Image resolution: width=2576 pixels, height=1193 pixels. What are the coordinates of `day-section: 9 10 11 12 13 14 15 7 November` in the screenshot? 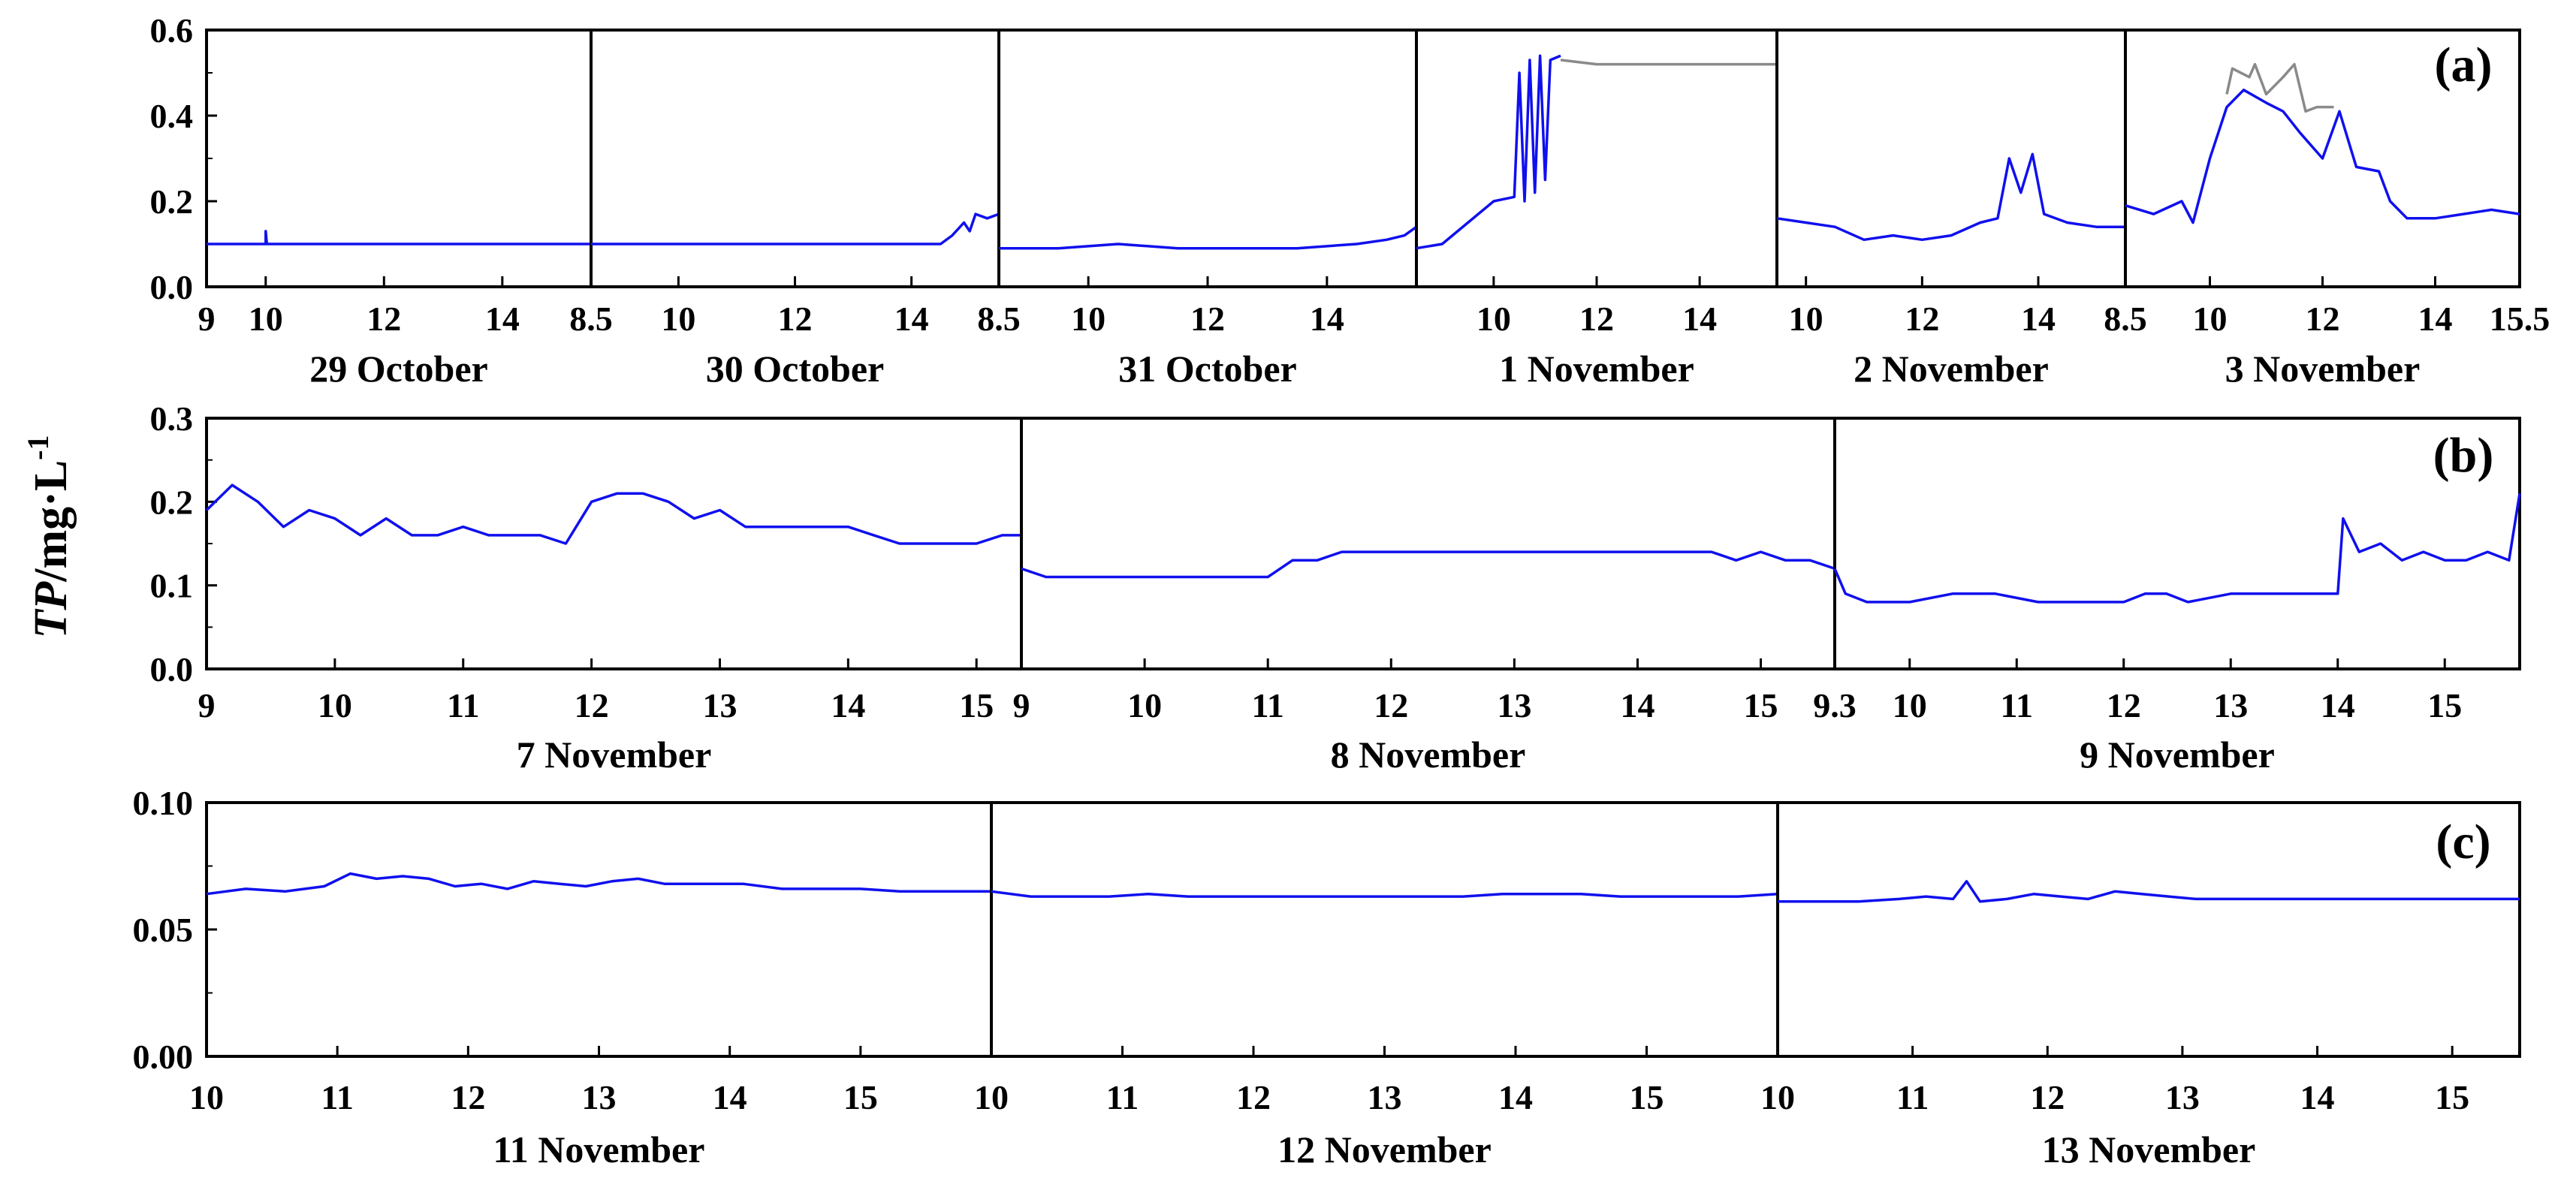 It's located at (609, 630).